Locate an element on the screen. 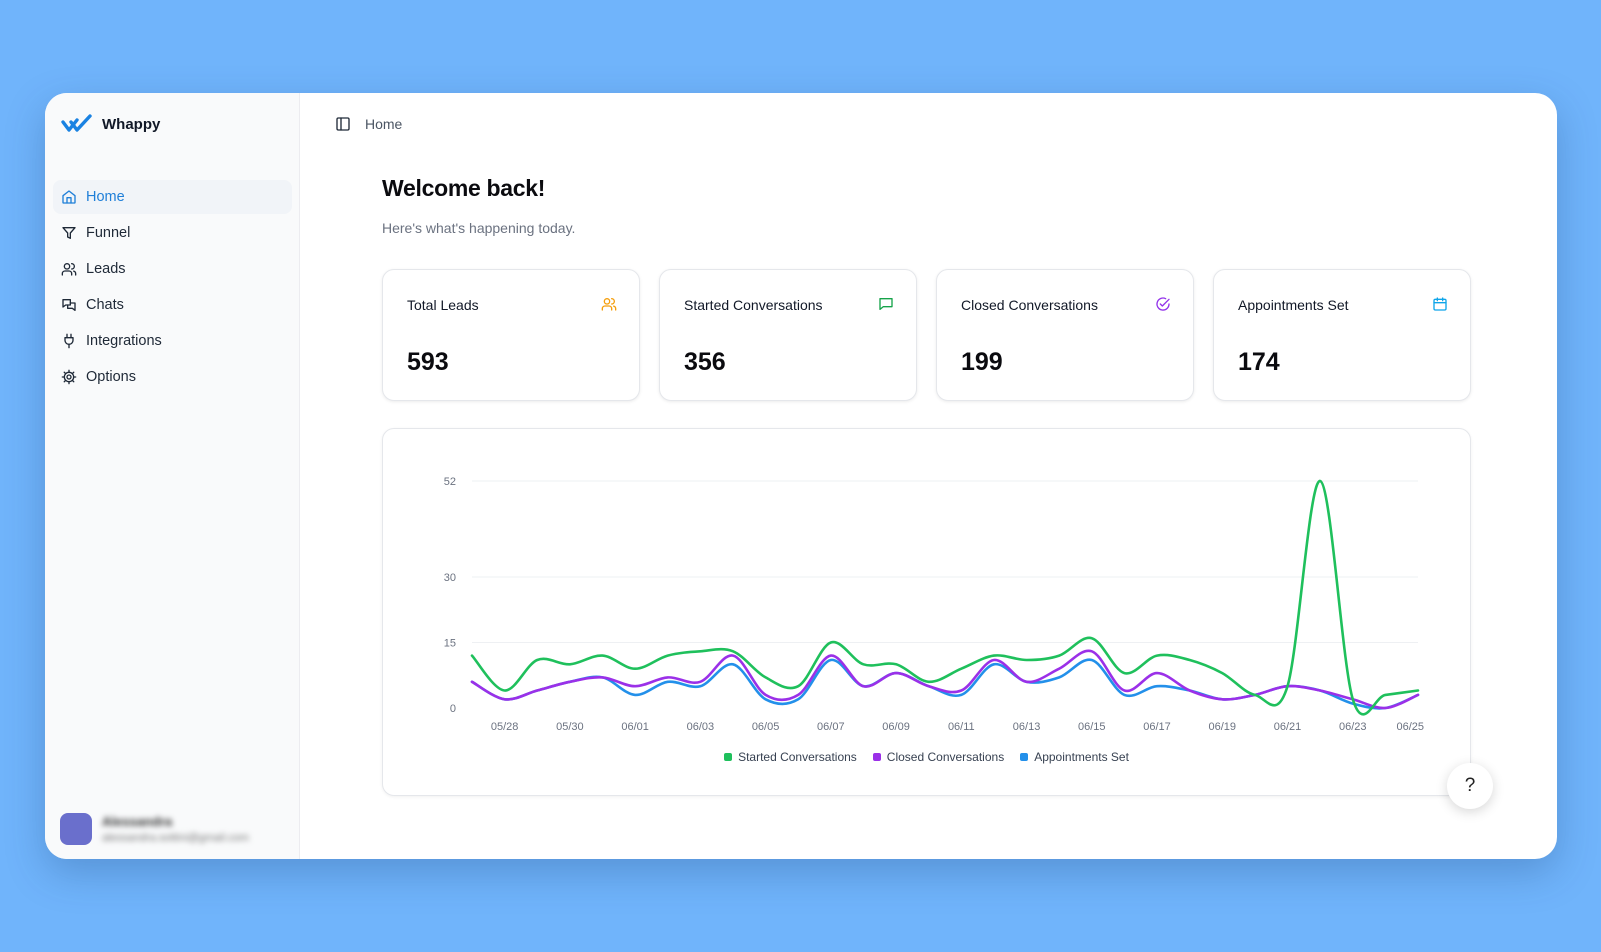 This screenshot has width=1601, height=952. user-name: Alessandra is located at coordinates (137, 821).